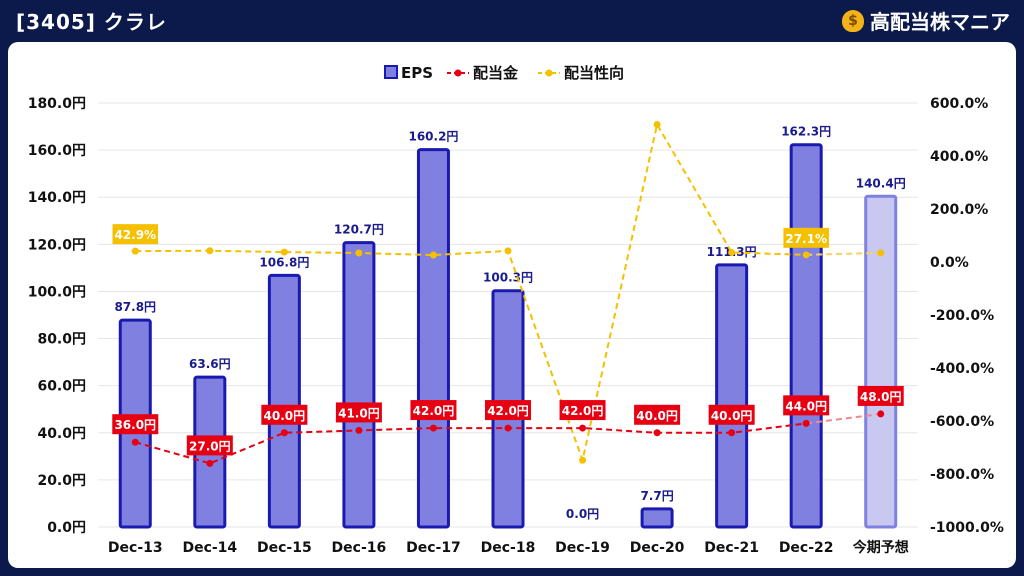 The height and width of the screenshot is (576, 1024). Describe the element at coordinates (731, 548) in the screenshot. I see `x-tick-label: Dec-21` at that location.